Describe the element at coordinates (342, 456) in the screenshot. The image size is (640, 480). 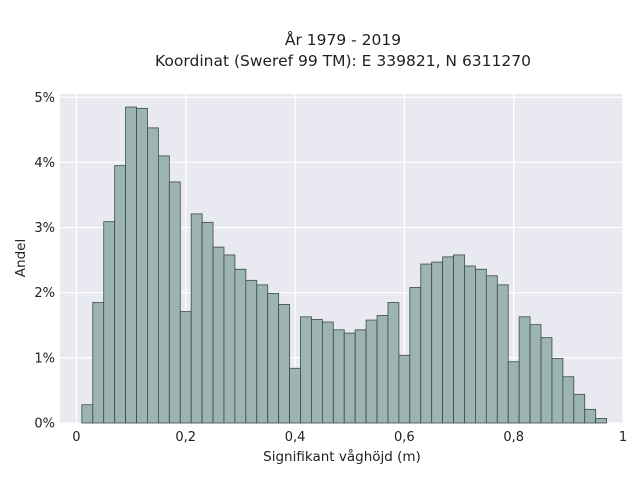
I see `x-axis-title: Signifikant våghöjd (m)` at that location.